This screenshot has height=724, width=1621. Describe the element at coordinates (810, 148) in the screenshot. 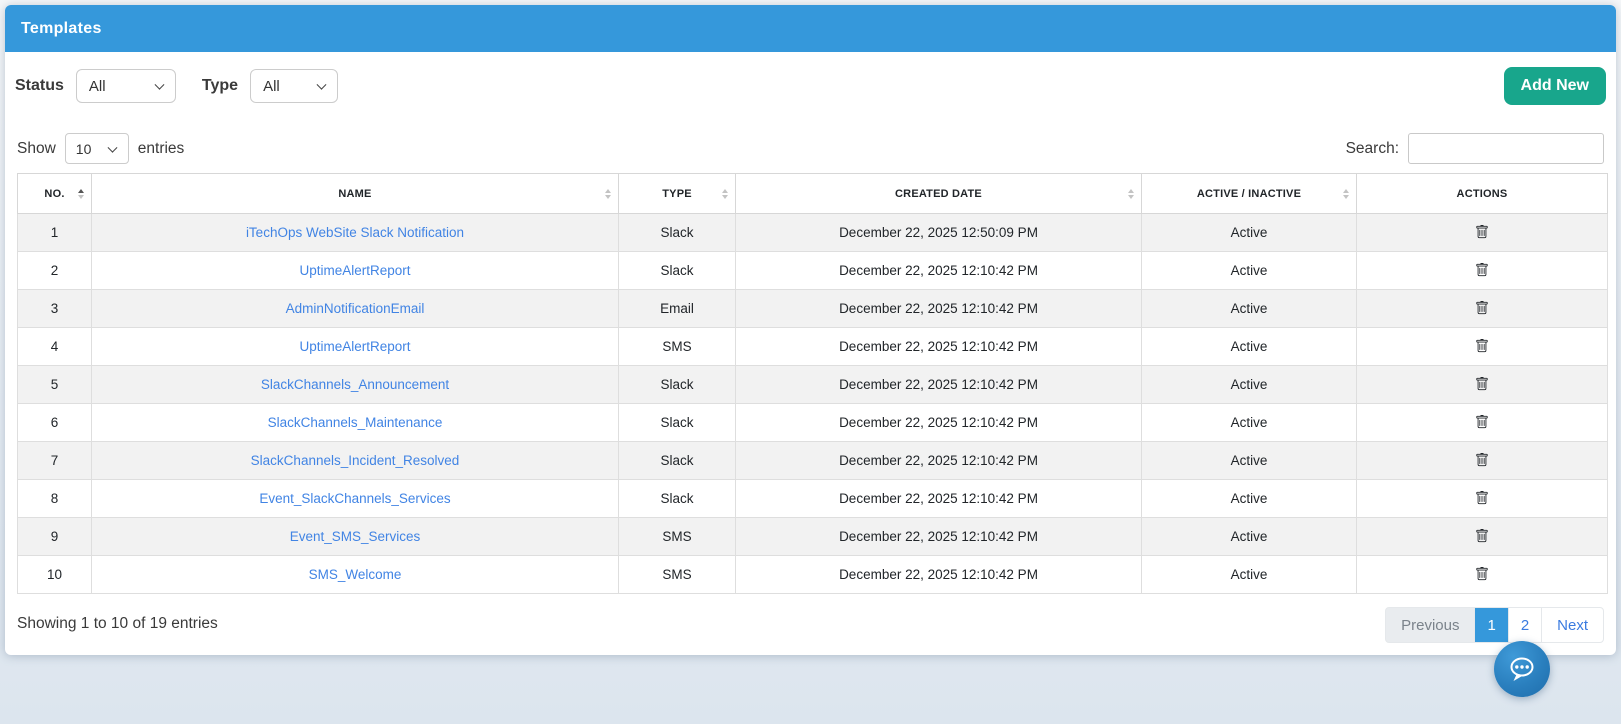

I see `table-controls-row: Show 10 entries Search:` at that location.